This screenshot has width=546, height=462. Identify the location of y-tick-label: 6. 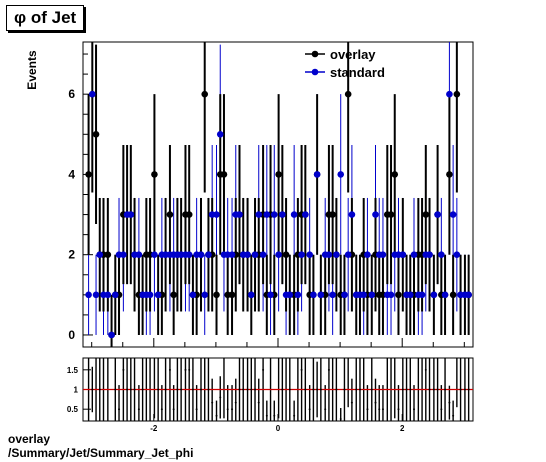
(71, 94).